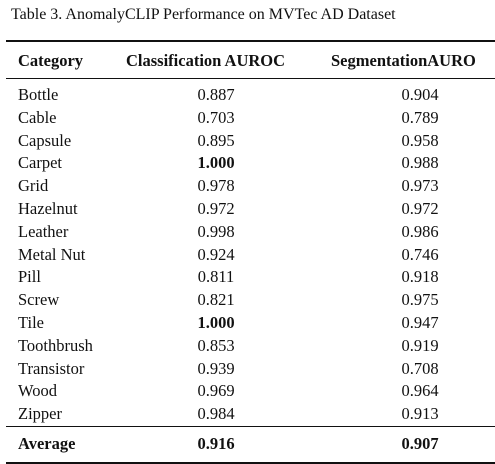  Describe the element at coordinates (216, 186) in the screenshot. I see `row-classification-auroc: 0.978` at that location.